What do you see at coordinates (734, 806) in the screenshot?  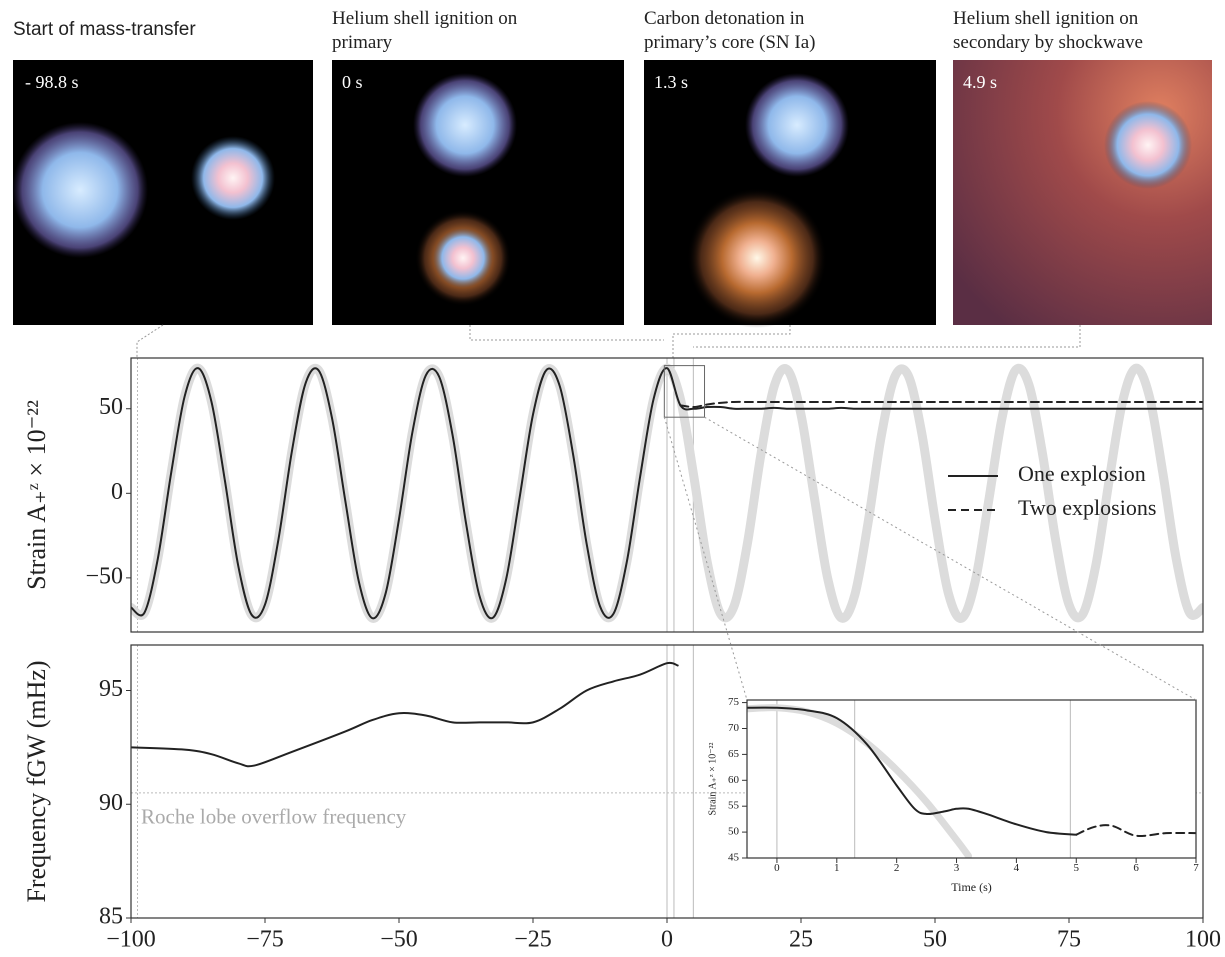 I see `y-tick-label: 55` at bounding box center [734, 806].